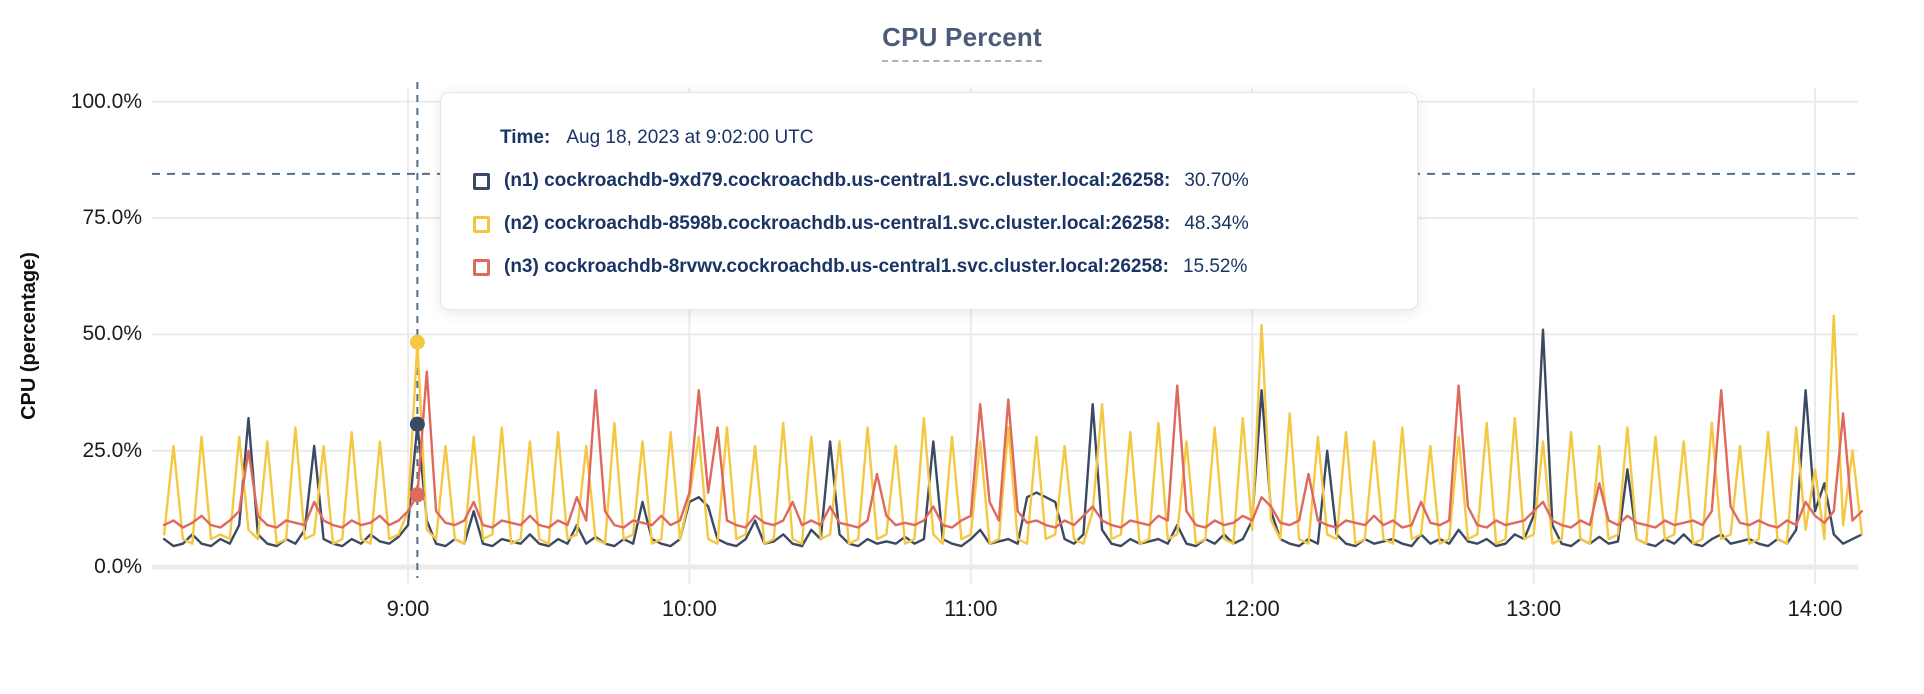  What do you see at coordinates (689, 608) in the screenshot?
I see `x-tick-10: 10:00` at bounding box center [689, 608].